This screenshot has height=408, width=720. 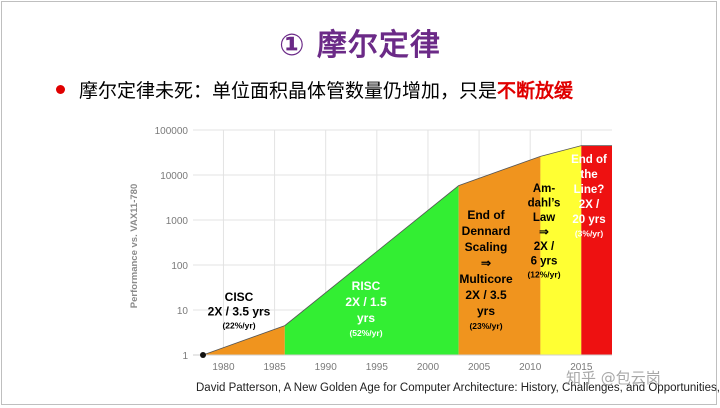 I want to click on region-label-line: Law, so click(x=544, y=218).